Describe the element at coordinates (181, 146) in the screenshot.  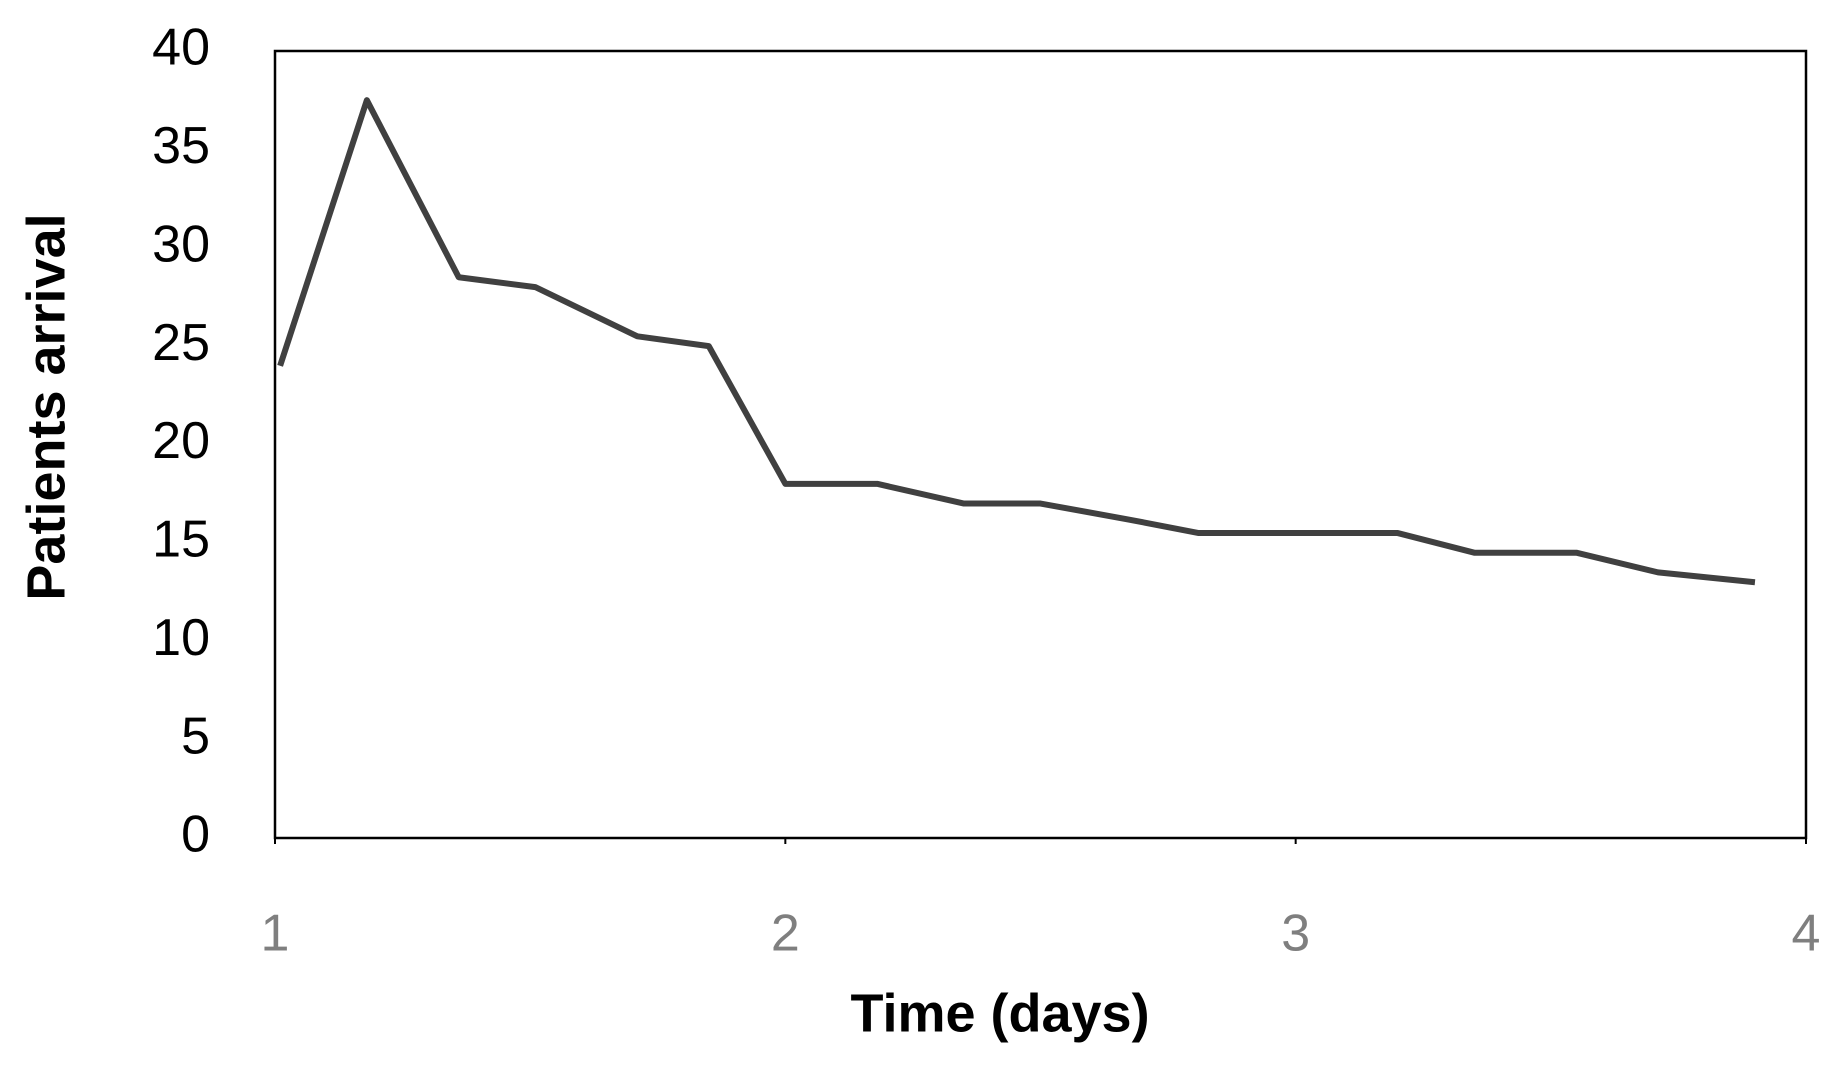
I see `y-tick-label: 35` at that location.